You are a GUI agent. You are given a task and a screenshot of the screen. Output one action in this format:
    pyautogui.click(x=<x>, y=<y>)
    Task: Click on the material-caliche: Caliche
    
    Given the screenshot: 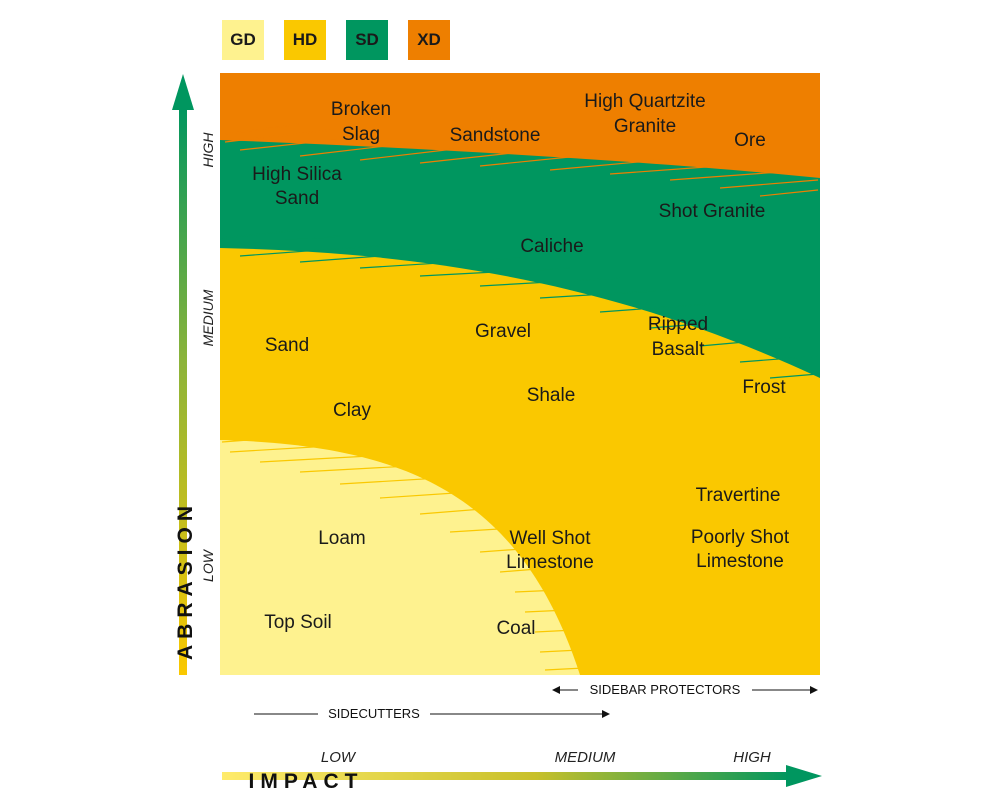 What is the action you would take?
    pyautogui.click(x=551, y=246)
    